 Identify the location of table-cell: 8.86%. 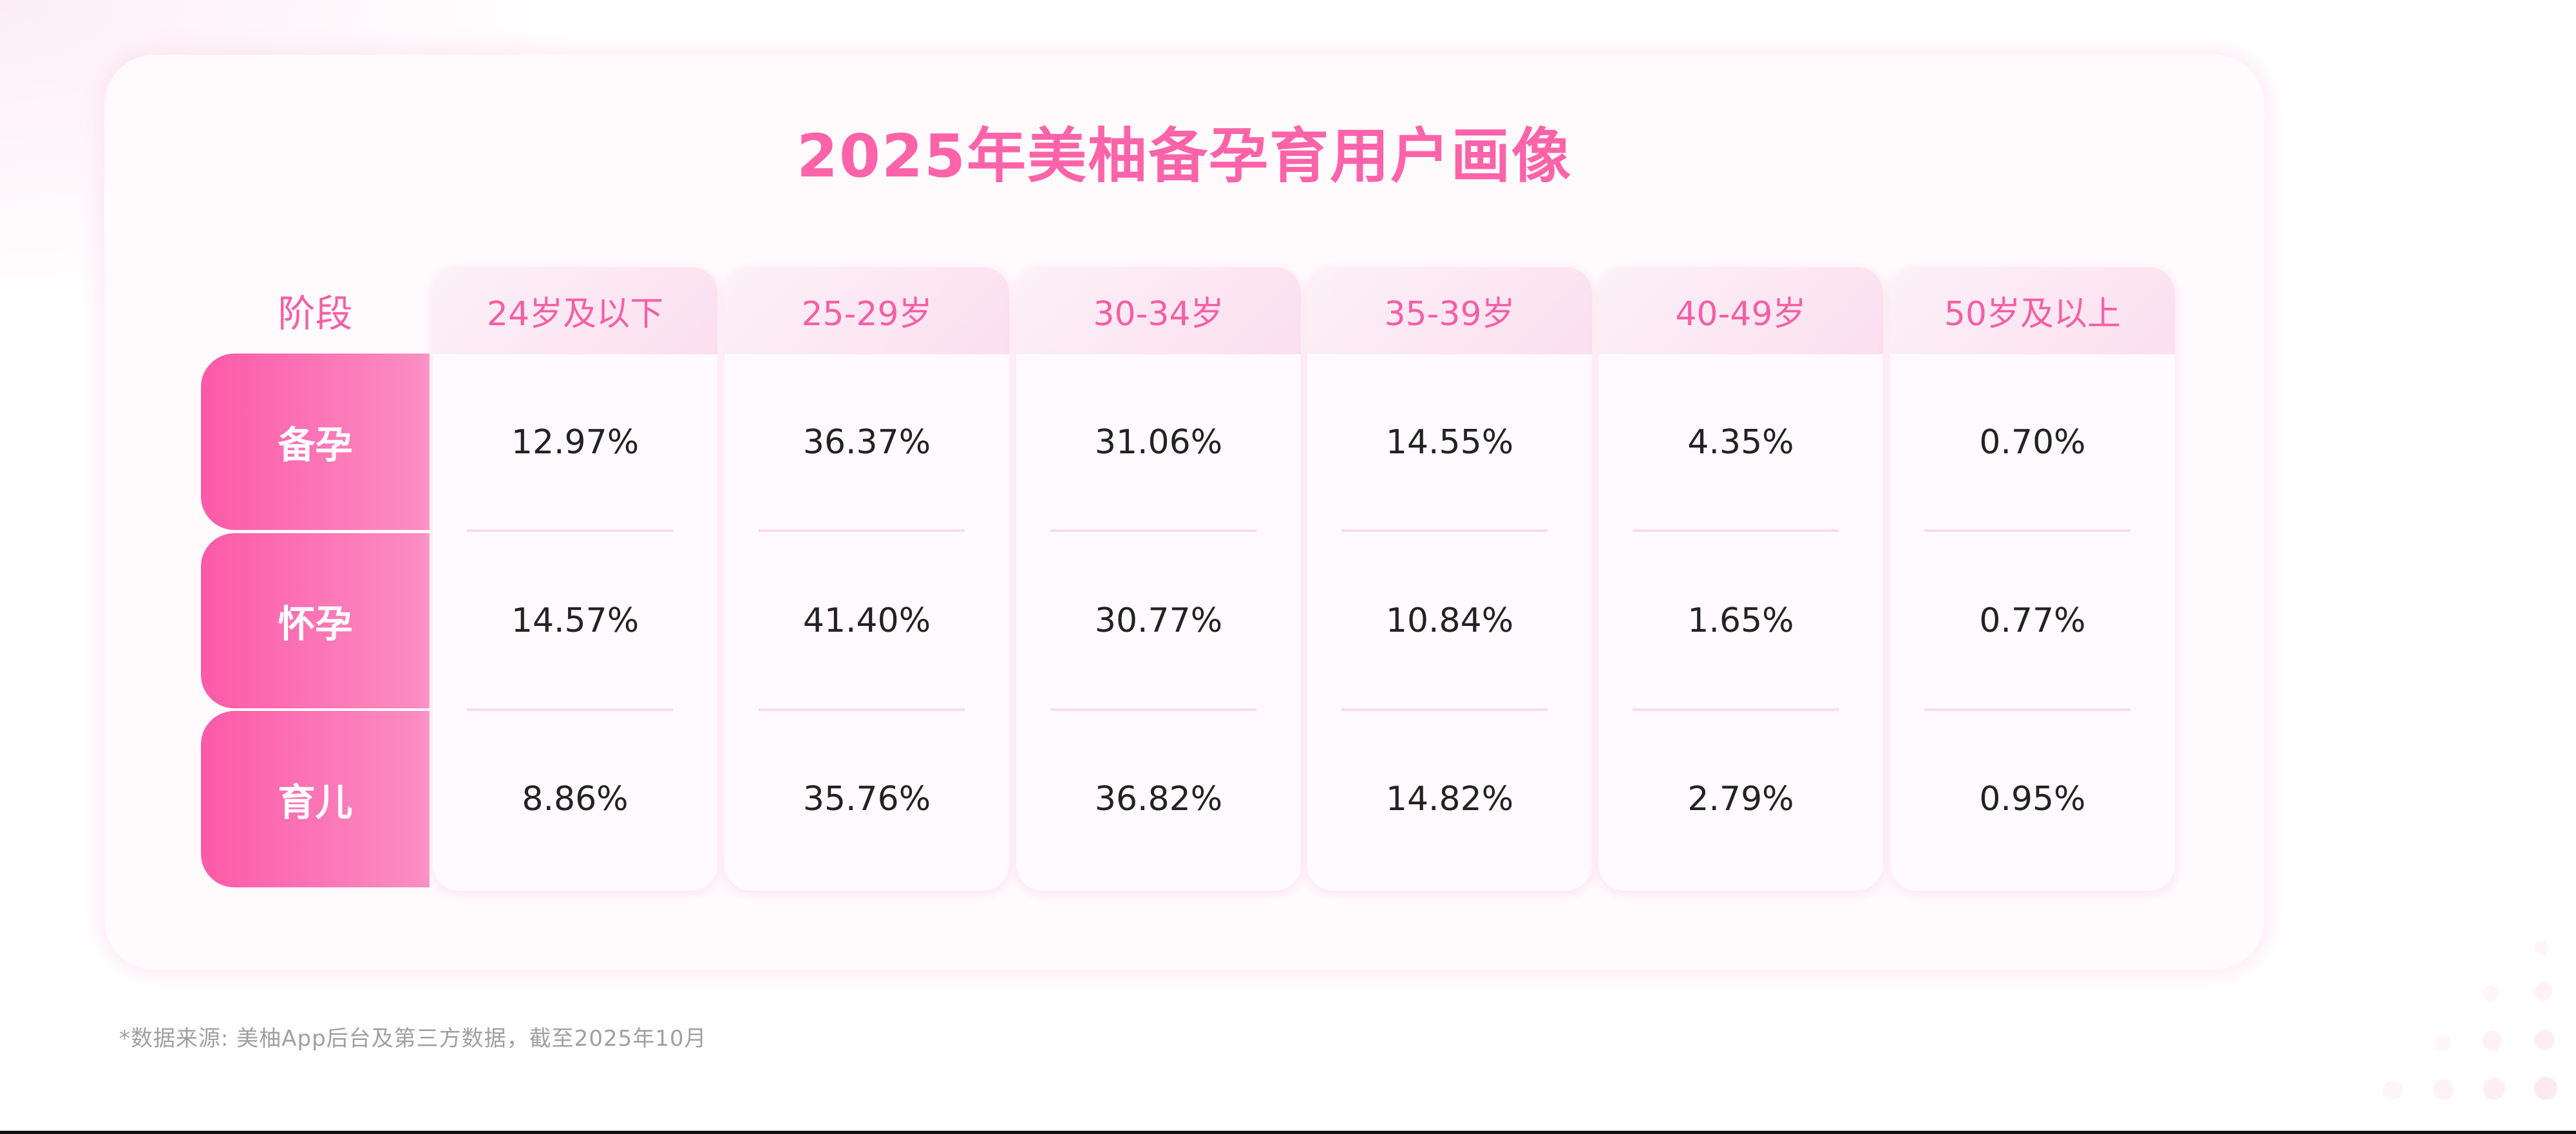
(575, 799).